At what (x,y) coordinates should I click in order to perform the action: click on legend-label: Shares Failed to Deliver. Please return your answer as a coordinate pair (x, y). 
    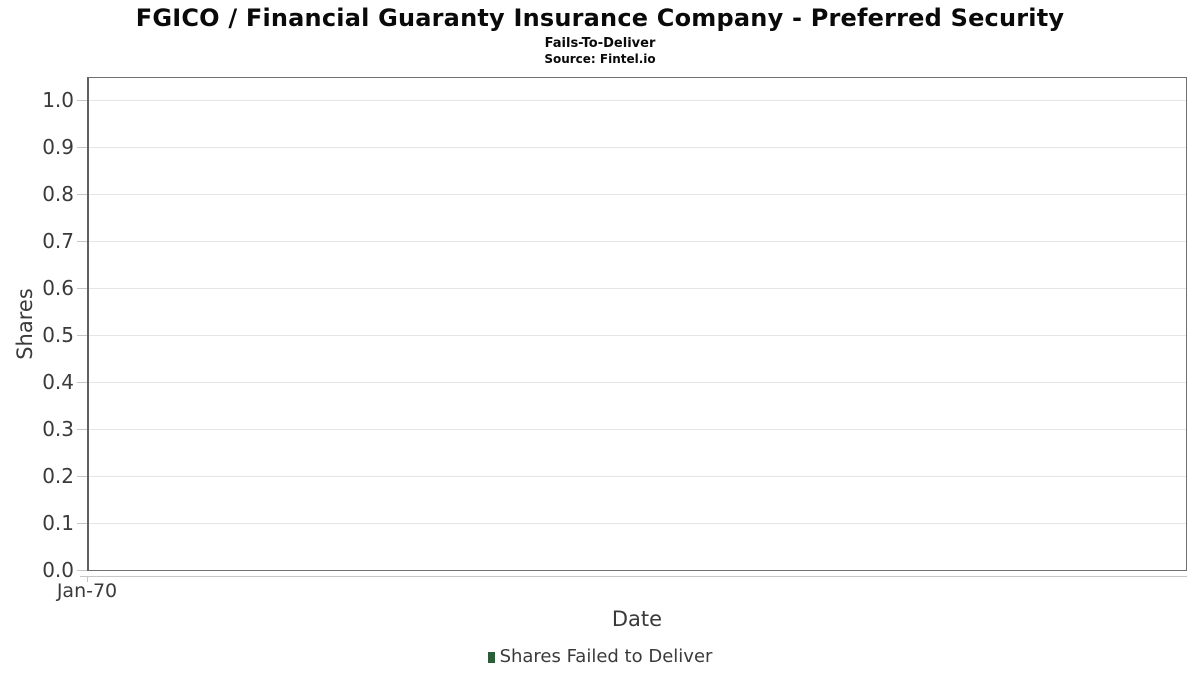
    Looking at the image, I should click on (606, 656).